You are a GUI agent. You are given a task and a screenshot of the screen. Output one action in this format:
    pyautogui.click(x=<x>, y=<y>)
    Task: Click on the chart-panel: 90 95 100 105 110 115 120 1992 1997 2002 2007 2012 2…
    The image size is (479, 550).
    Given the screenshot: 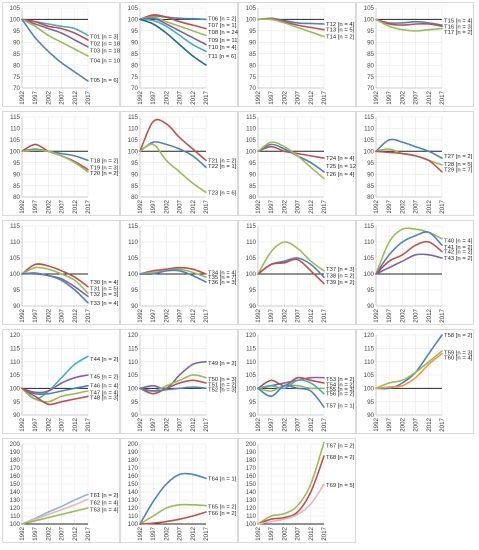 What is the action you would take?
    pyautogui.click(x=297, y=381)
    